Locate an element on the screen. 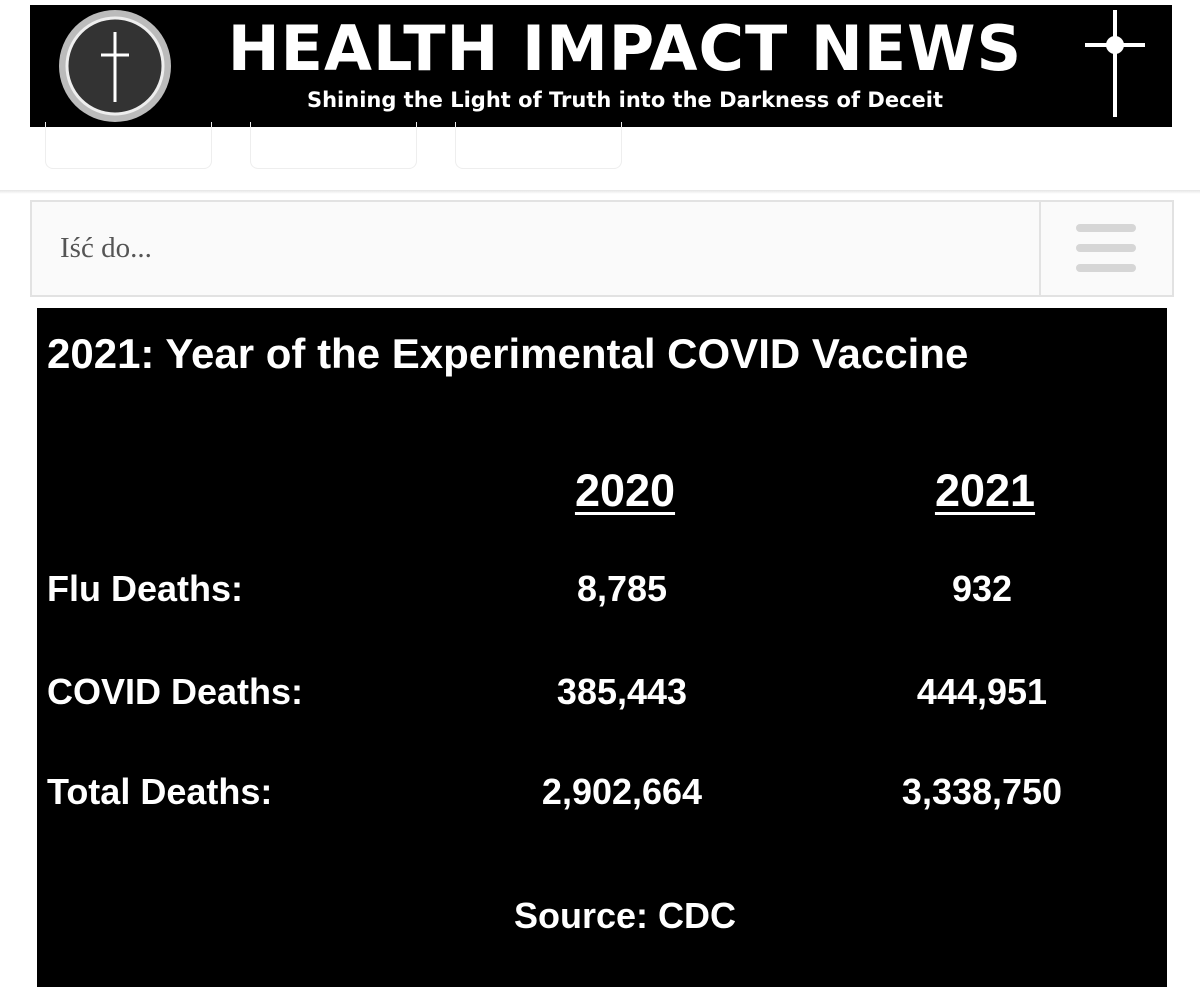 This screenshot has height=1005, width=1200. cell-value: 444,951 is located at coordinates (982, 691).